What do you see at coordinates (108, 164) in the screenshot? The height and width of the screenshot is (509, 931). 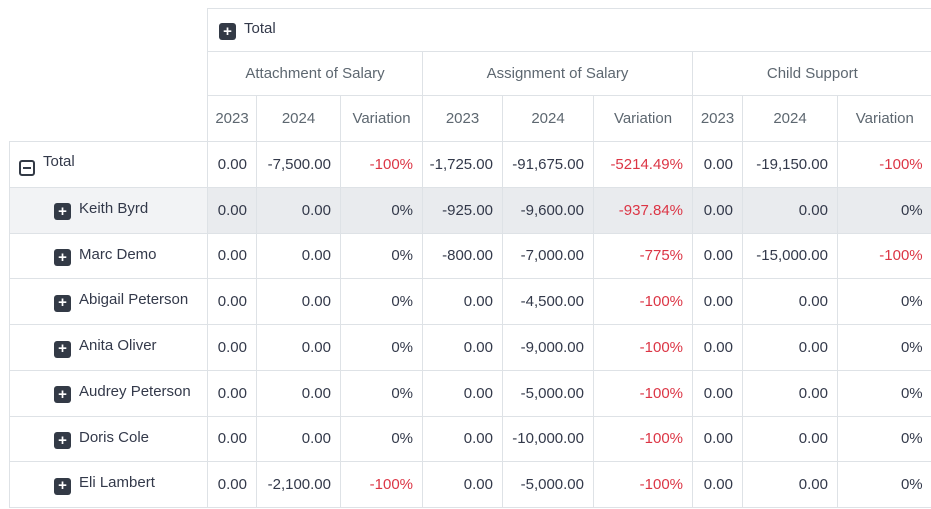 I see `row-toggle-total: Total` at bounding box center [108, 164].